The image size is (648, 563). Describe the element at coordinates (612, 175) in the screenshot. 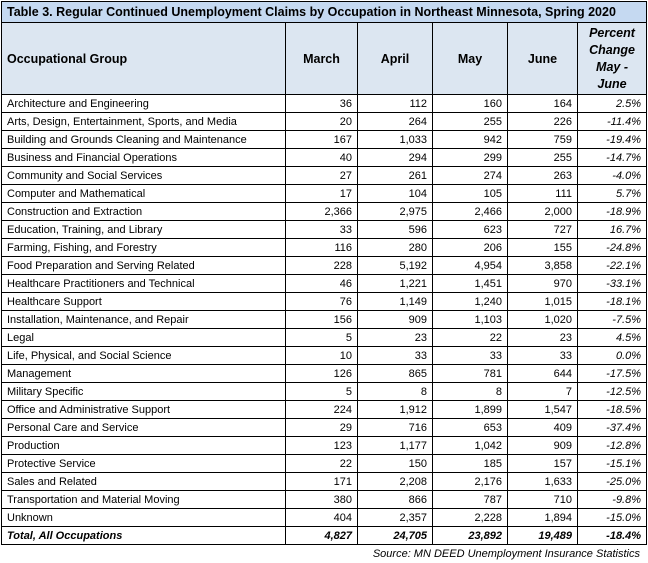

I see `cell: -4.0%` at that location.